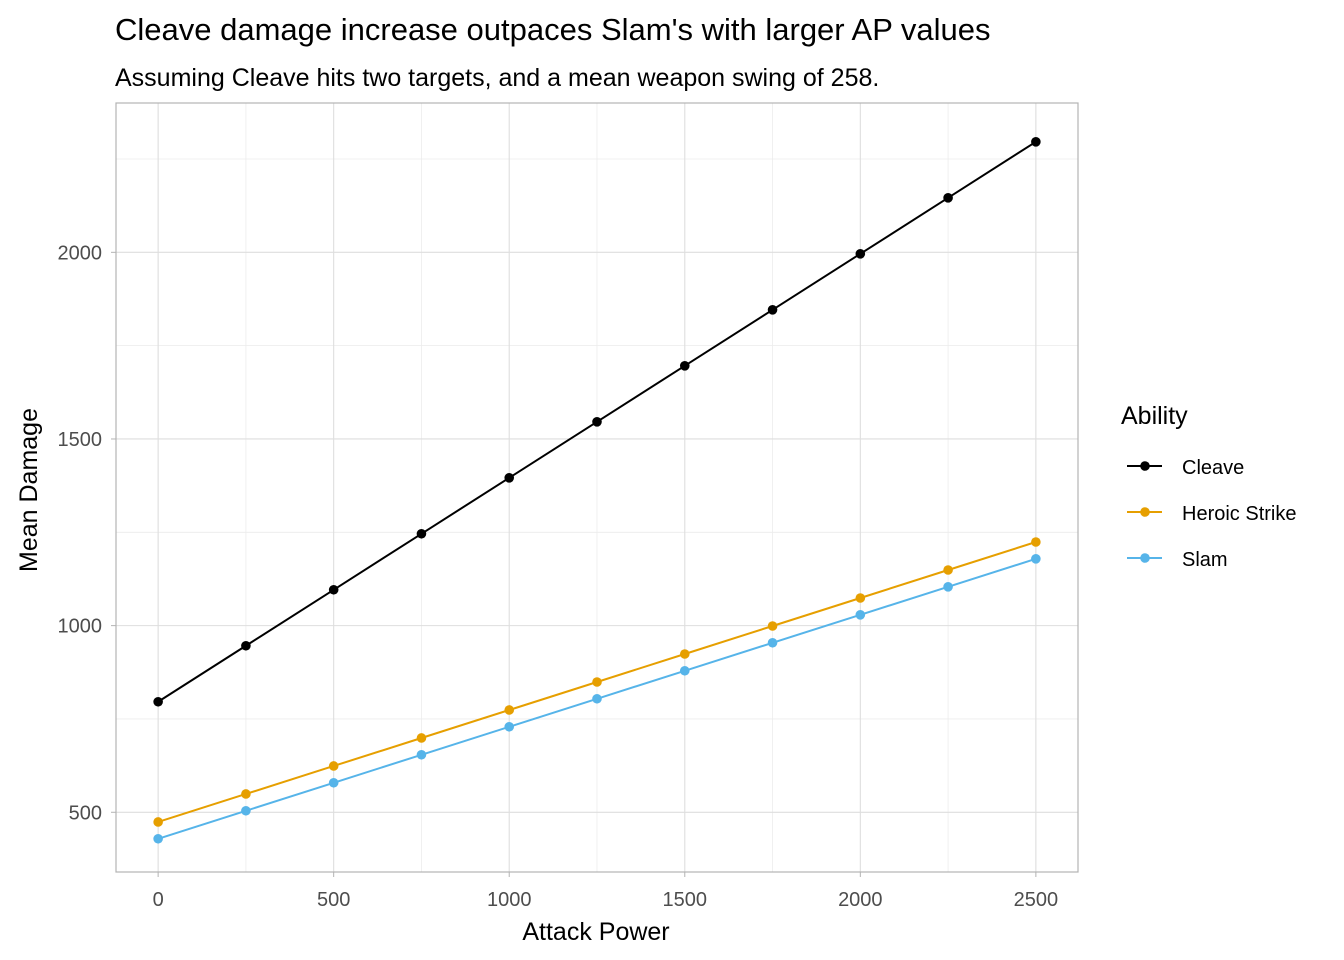 The image size is (1344, 960). Describe the element at coordinates (87, 533) in the screenshot. I see `y-axis-ticks: 500 1000 1500 2000` at that location.